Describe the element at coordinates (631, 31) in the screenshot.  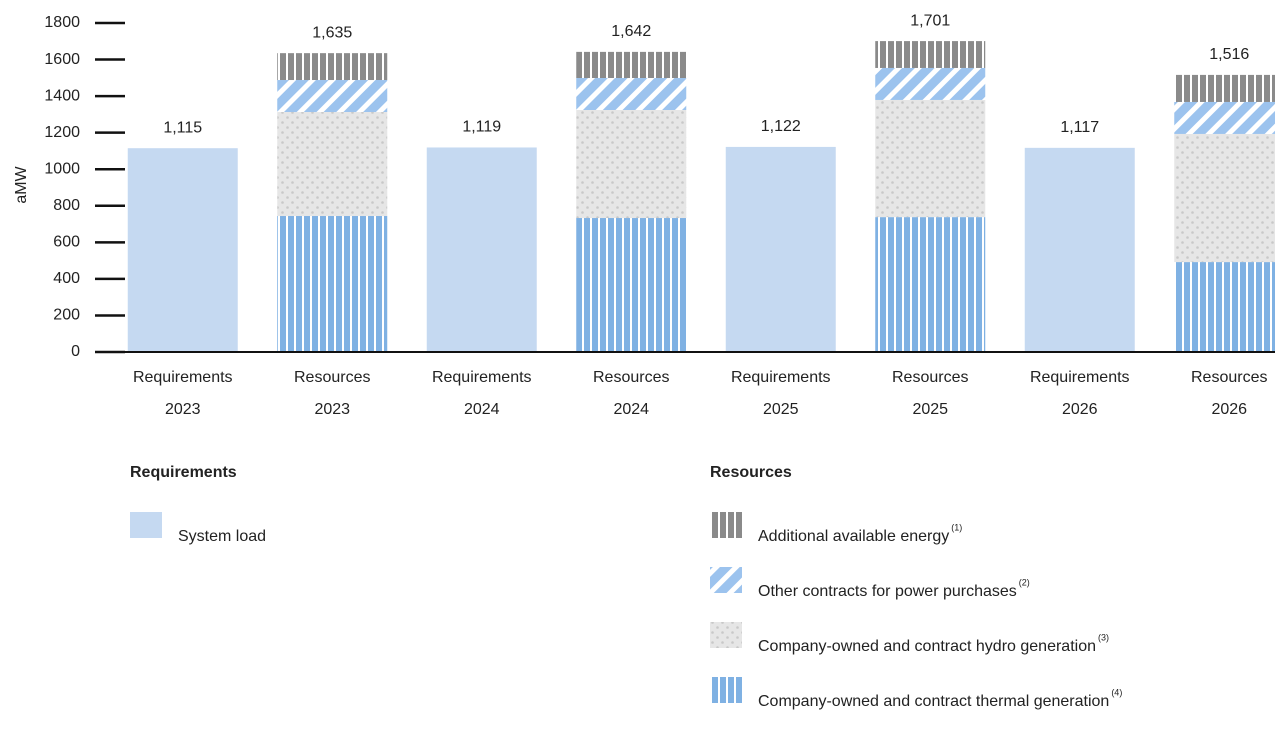
I see `total-label: 1,642` at that location.